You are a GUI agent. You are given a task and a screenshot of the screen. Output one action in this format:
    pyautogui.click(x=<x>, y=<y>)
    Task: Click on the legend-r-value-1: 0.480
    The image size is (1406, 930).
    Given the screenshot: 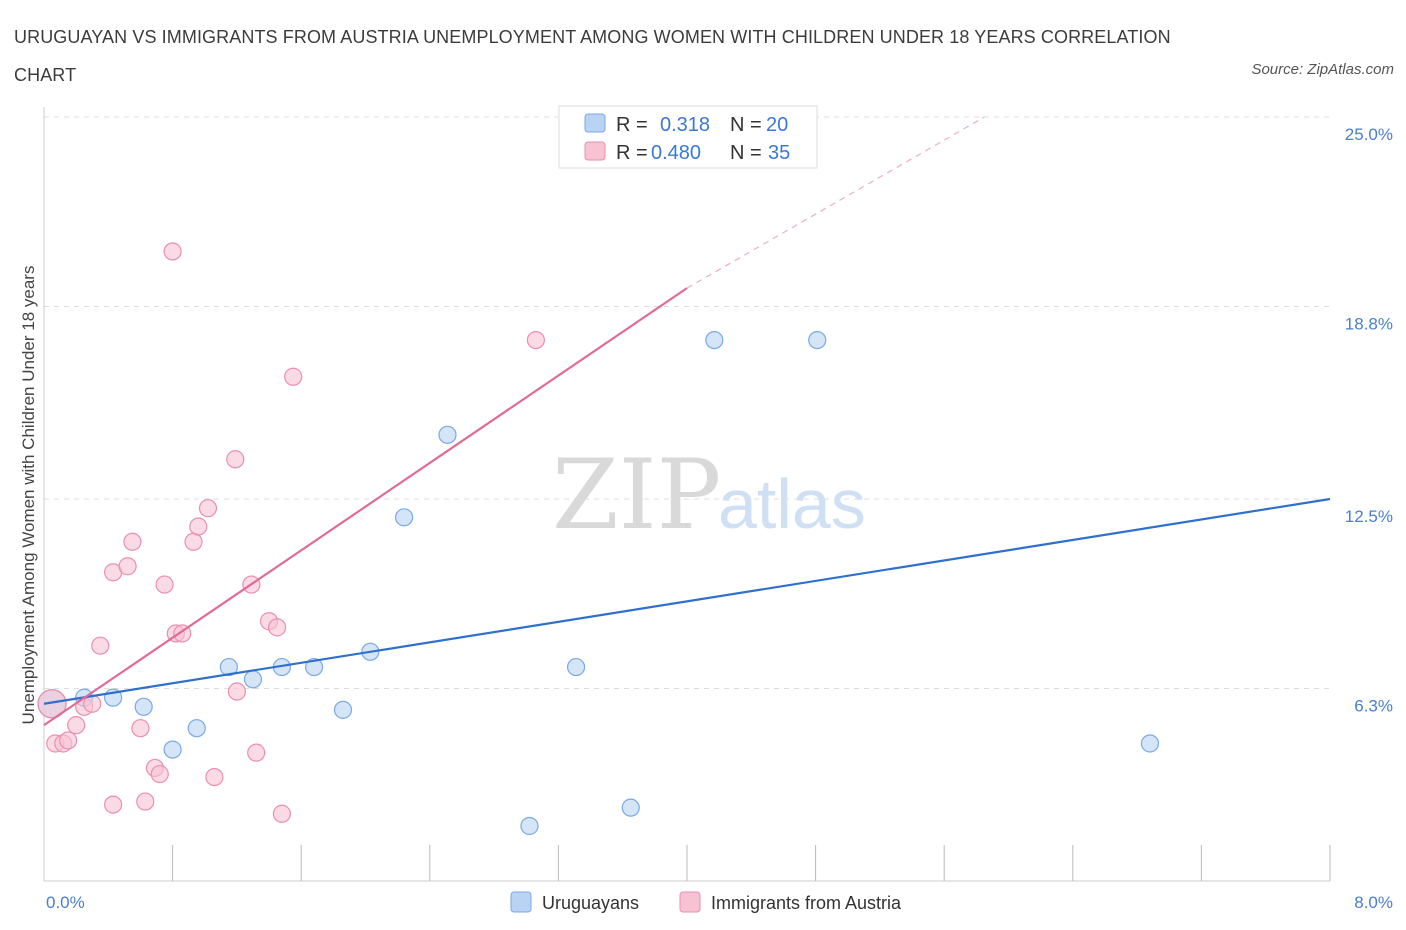 What is the action you would take?
    pyautogui.click(x=676, y=153)
    